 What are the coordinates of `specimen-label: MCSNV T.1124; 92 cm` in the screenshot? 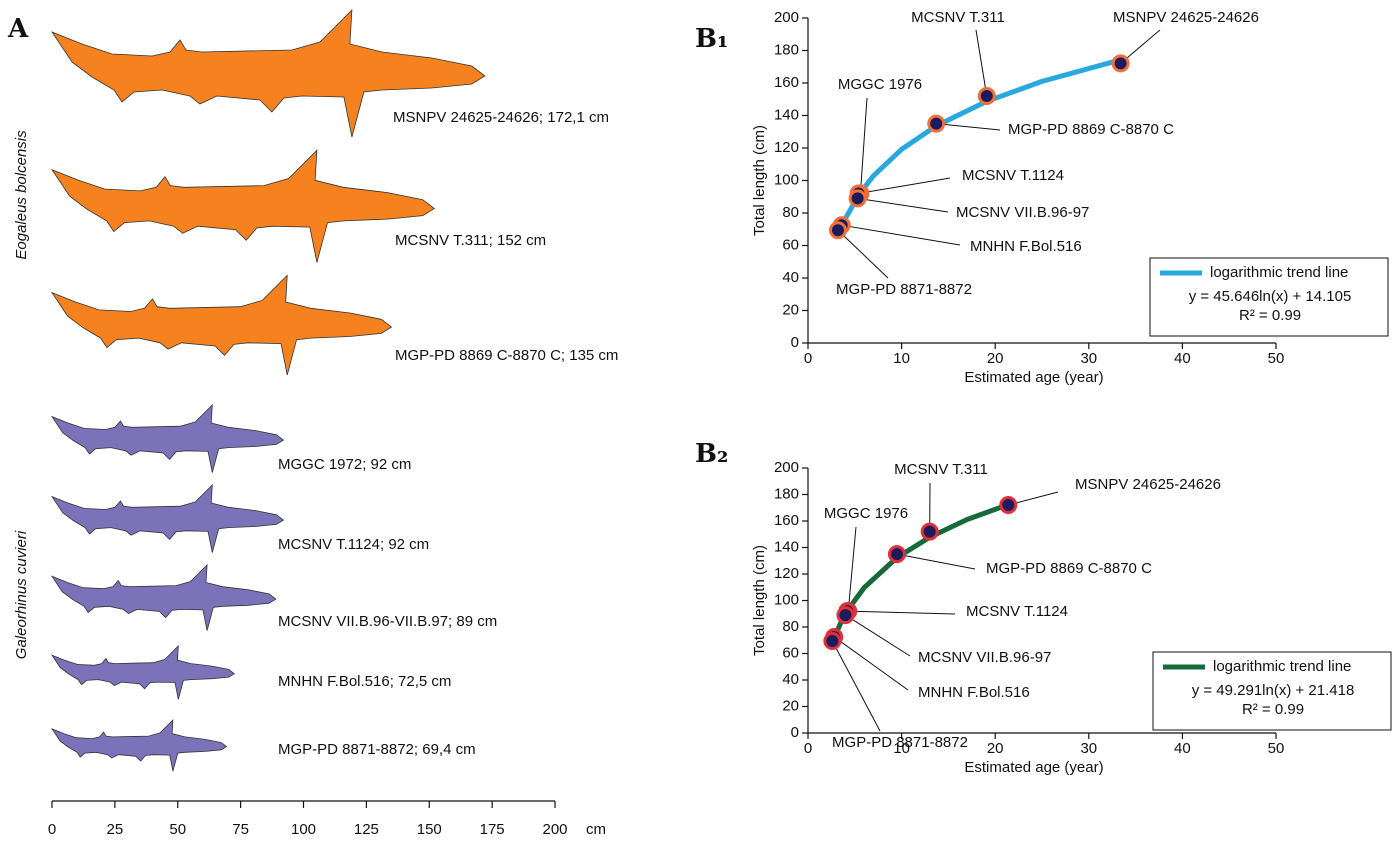 It's located at (353, 544).